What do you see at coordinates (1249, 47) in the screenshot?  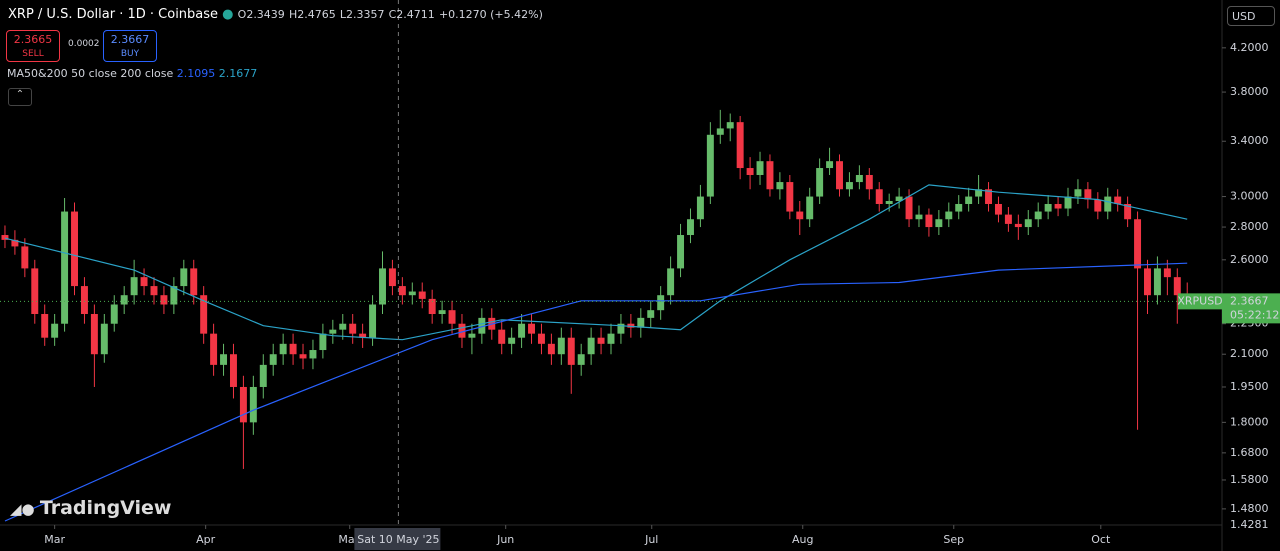 I see `y-tick-label: 4.2000` at bounding box center [1249, 47].